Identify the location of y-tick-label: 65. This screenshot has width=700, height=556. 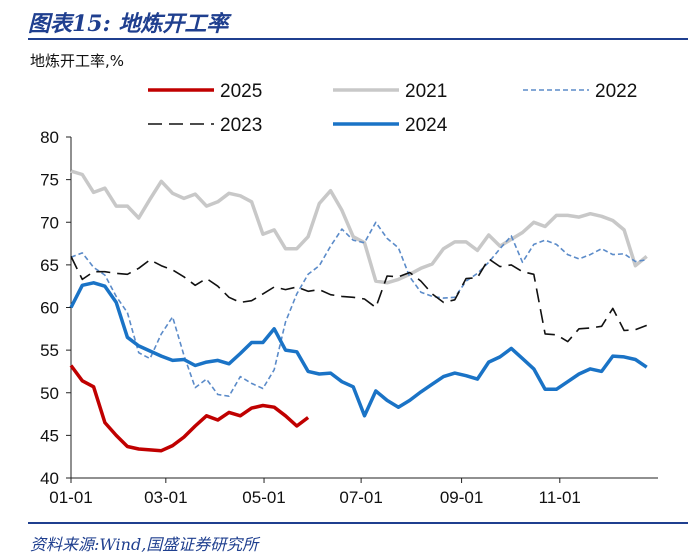
(49, 265).